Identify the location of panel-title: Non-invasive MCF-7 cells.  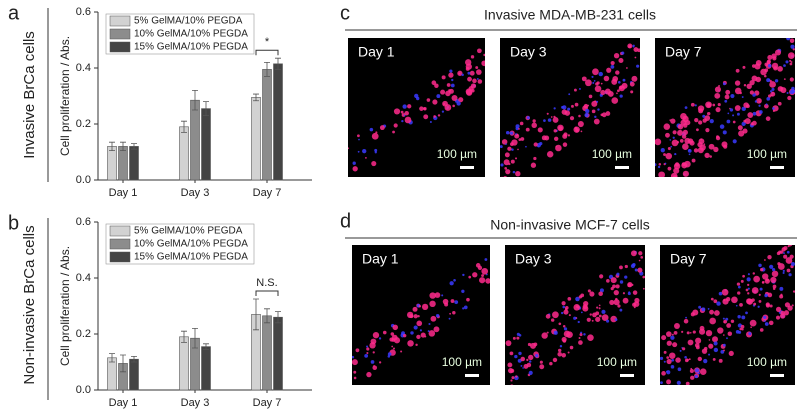
(569, 225).